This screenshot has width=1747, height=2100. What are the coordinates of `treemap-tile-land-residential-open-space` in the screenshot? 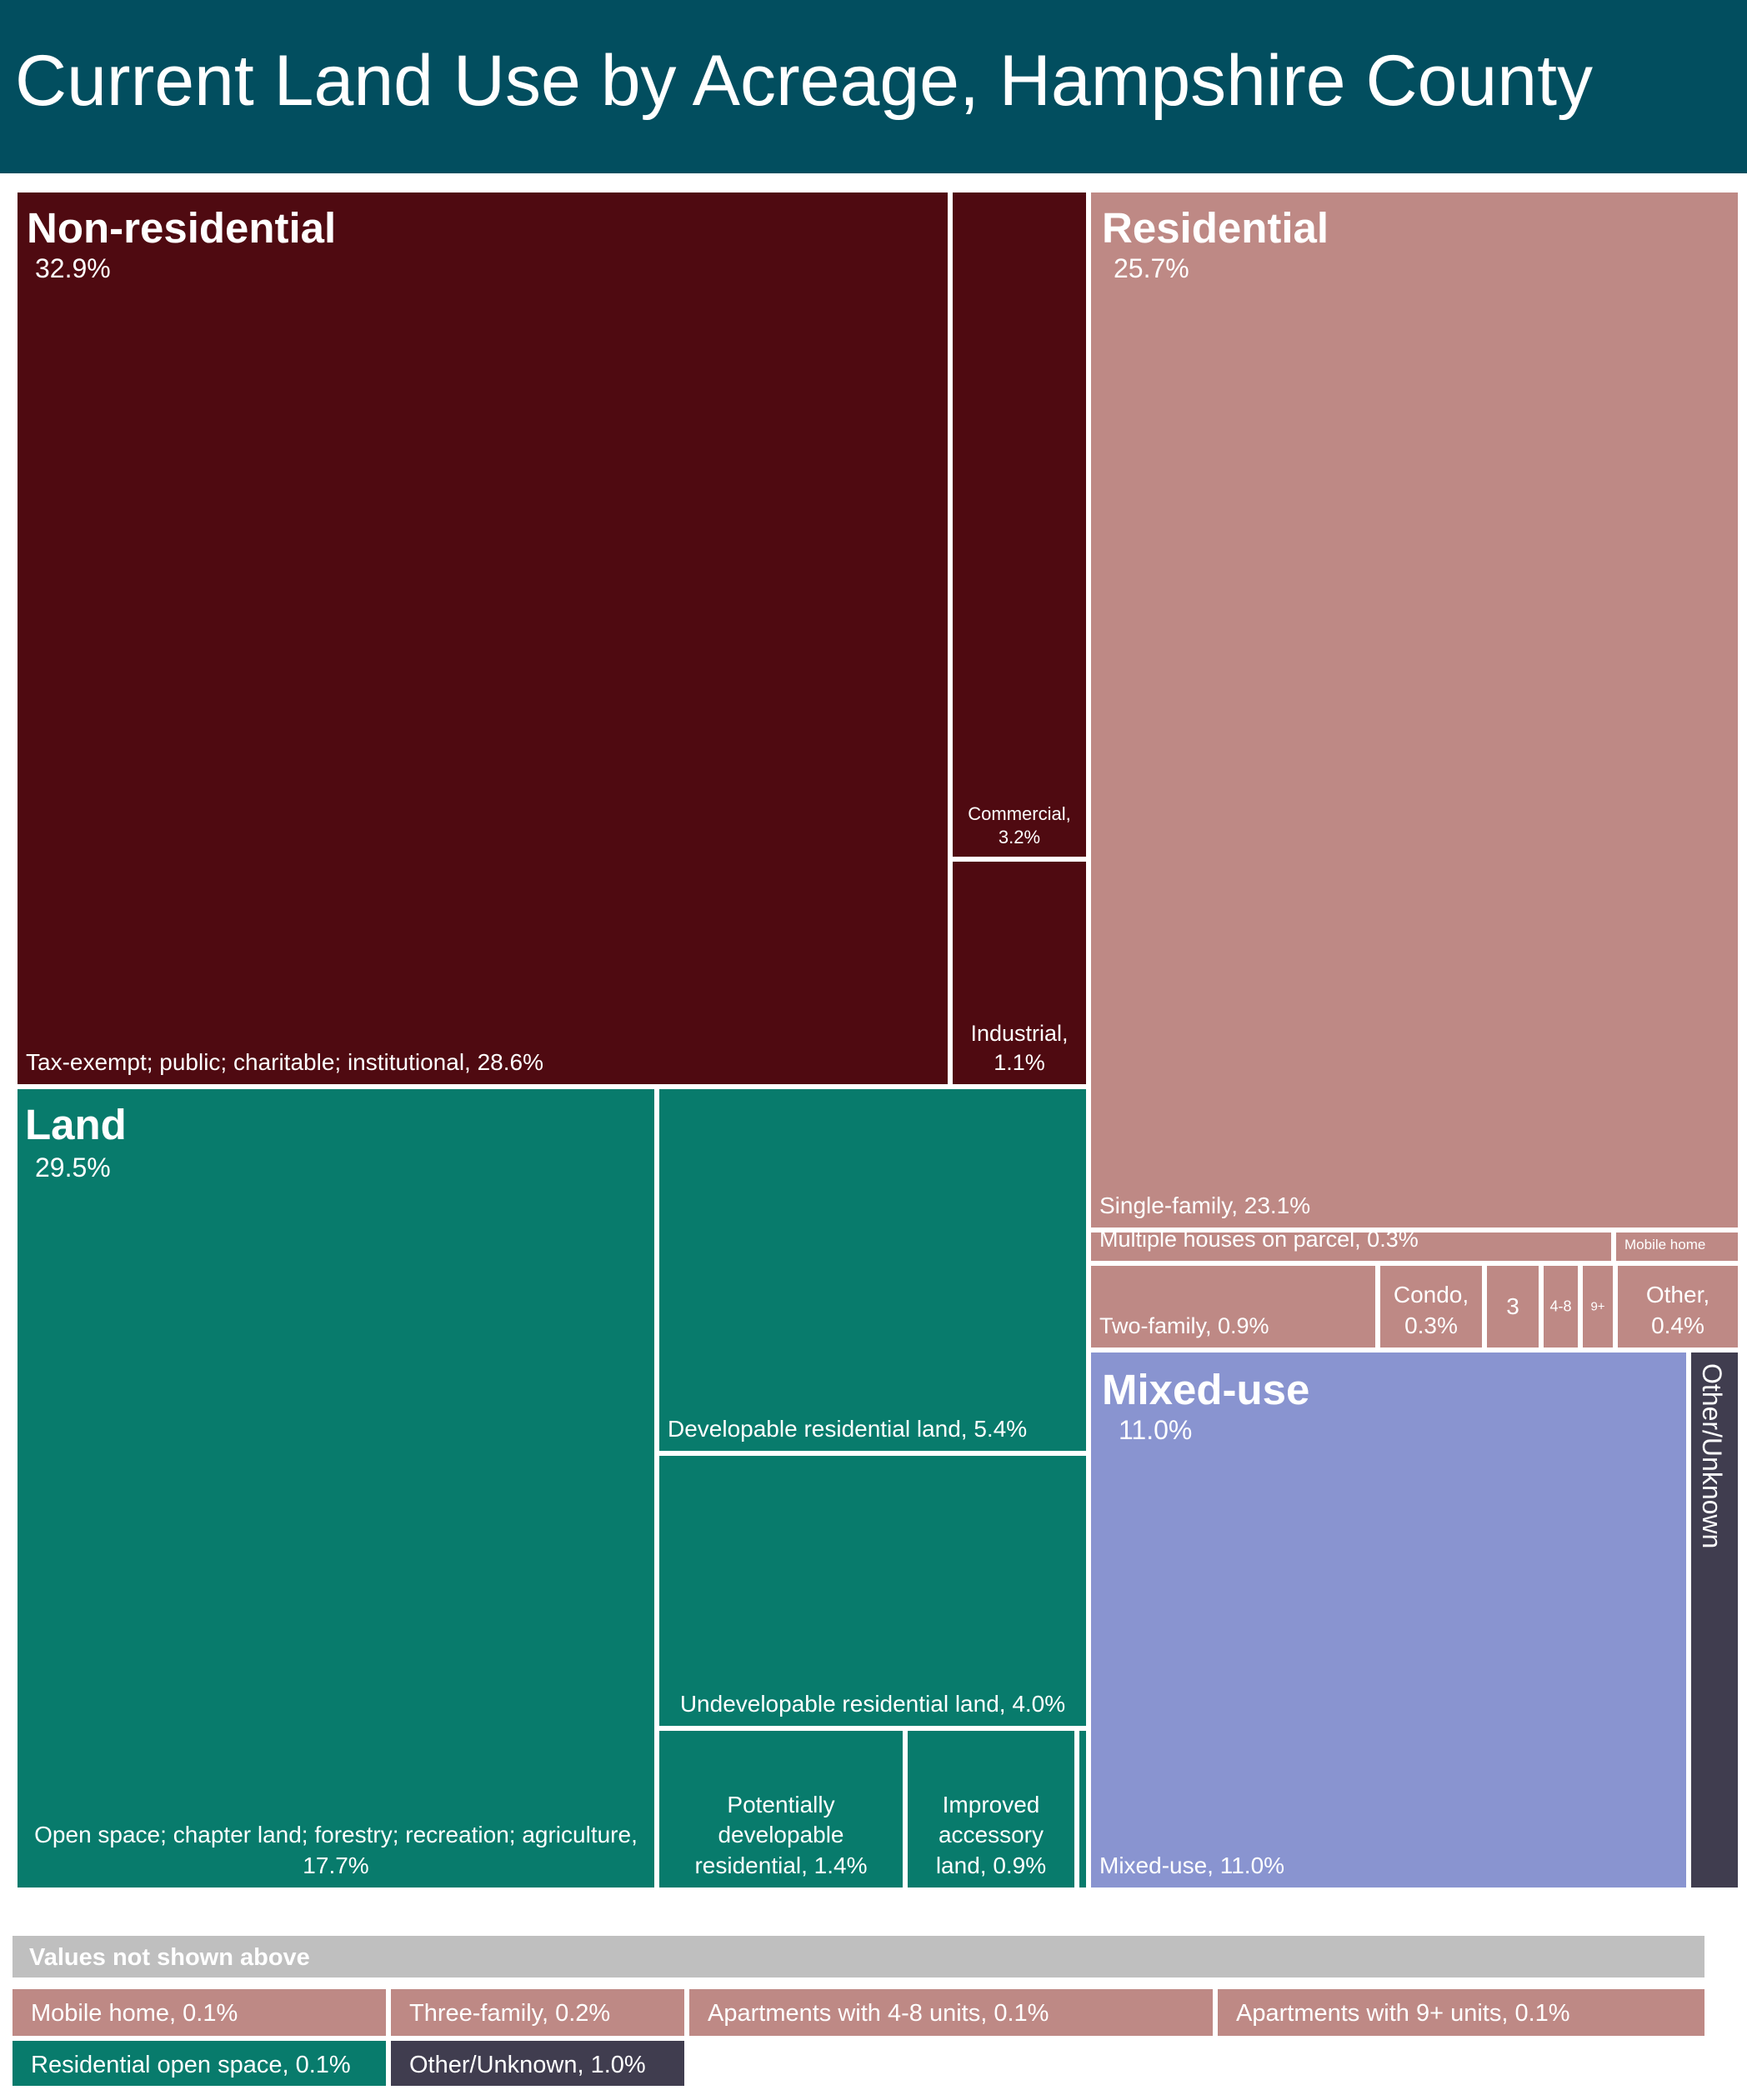 It's located at (1083, 1809).